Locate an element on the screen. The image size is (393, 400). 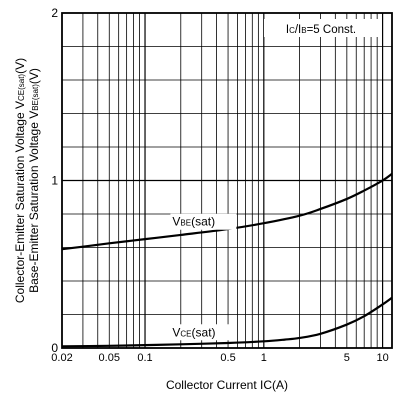
y-tick-label: 1 is located at coordinates (54, 181).